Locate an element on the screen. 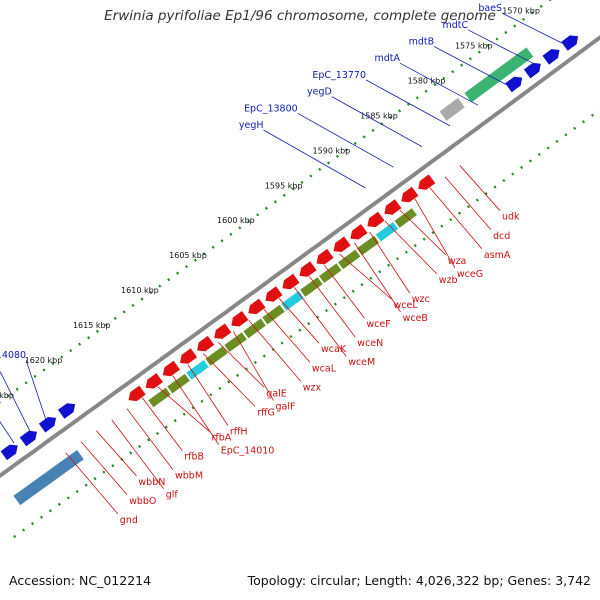  scale-tick-label: 1615 kbp is located at coordinates (92, 325).